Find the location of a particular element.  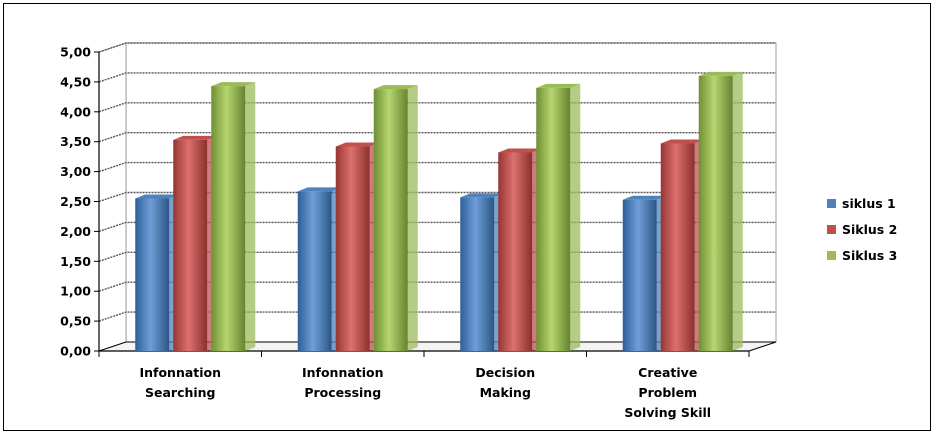

y-tick-label: 0,00 is located at coordinates (75, 351).